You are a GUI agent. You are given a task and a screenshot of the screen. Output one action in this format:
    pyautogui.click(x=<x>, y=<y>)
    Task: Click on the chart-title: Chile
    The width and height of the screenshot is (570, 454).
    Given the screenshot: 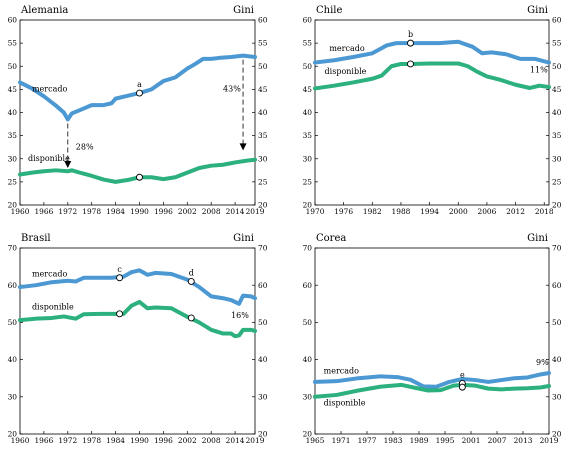 What is the action you would take?
    pyautogui.click(x=329, y=10)
    